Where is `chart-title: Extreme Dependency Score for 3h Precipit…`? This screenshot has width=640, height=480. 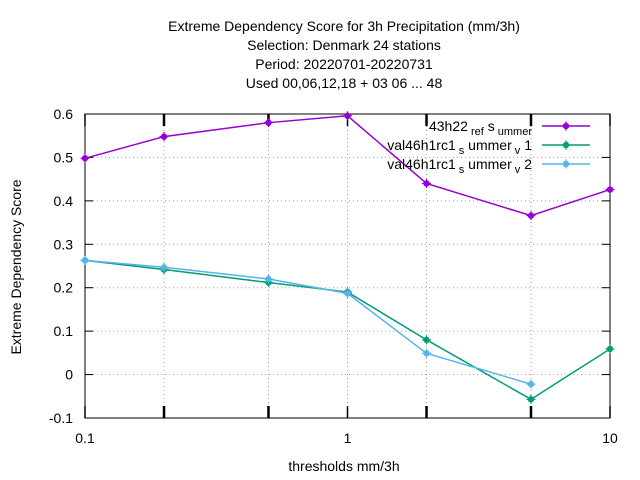 chart-title: Extreme Dependency Score for 3h Precipit… is located at coordinates (344, 54).